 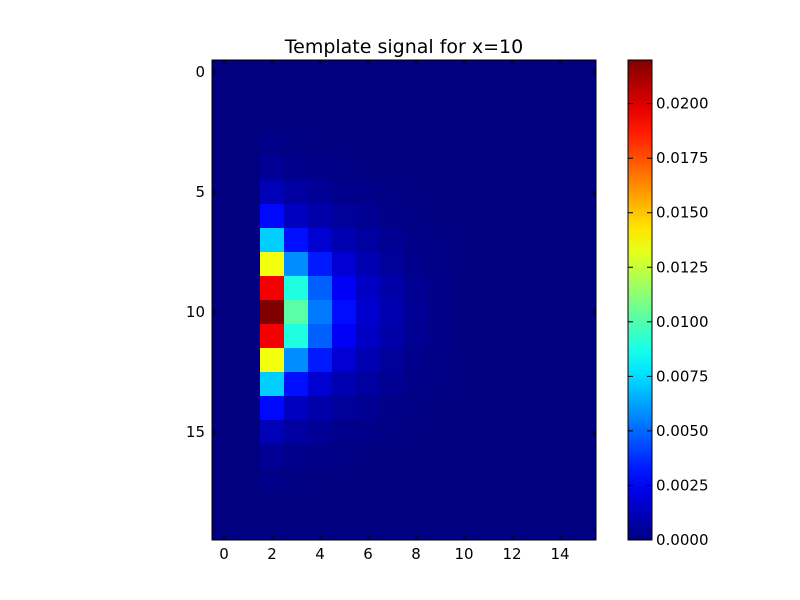 I want to click on x-tick-label: 12, so click(x=511, y=554).